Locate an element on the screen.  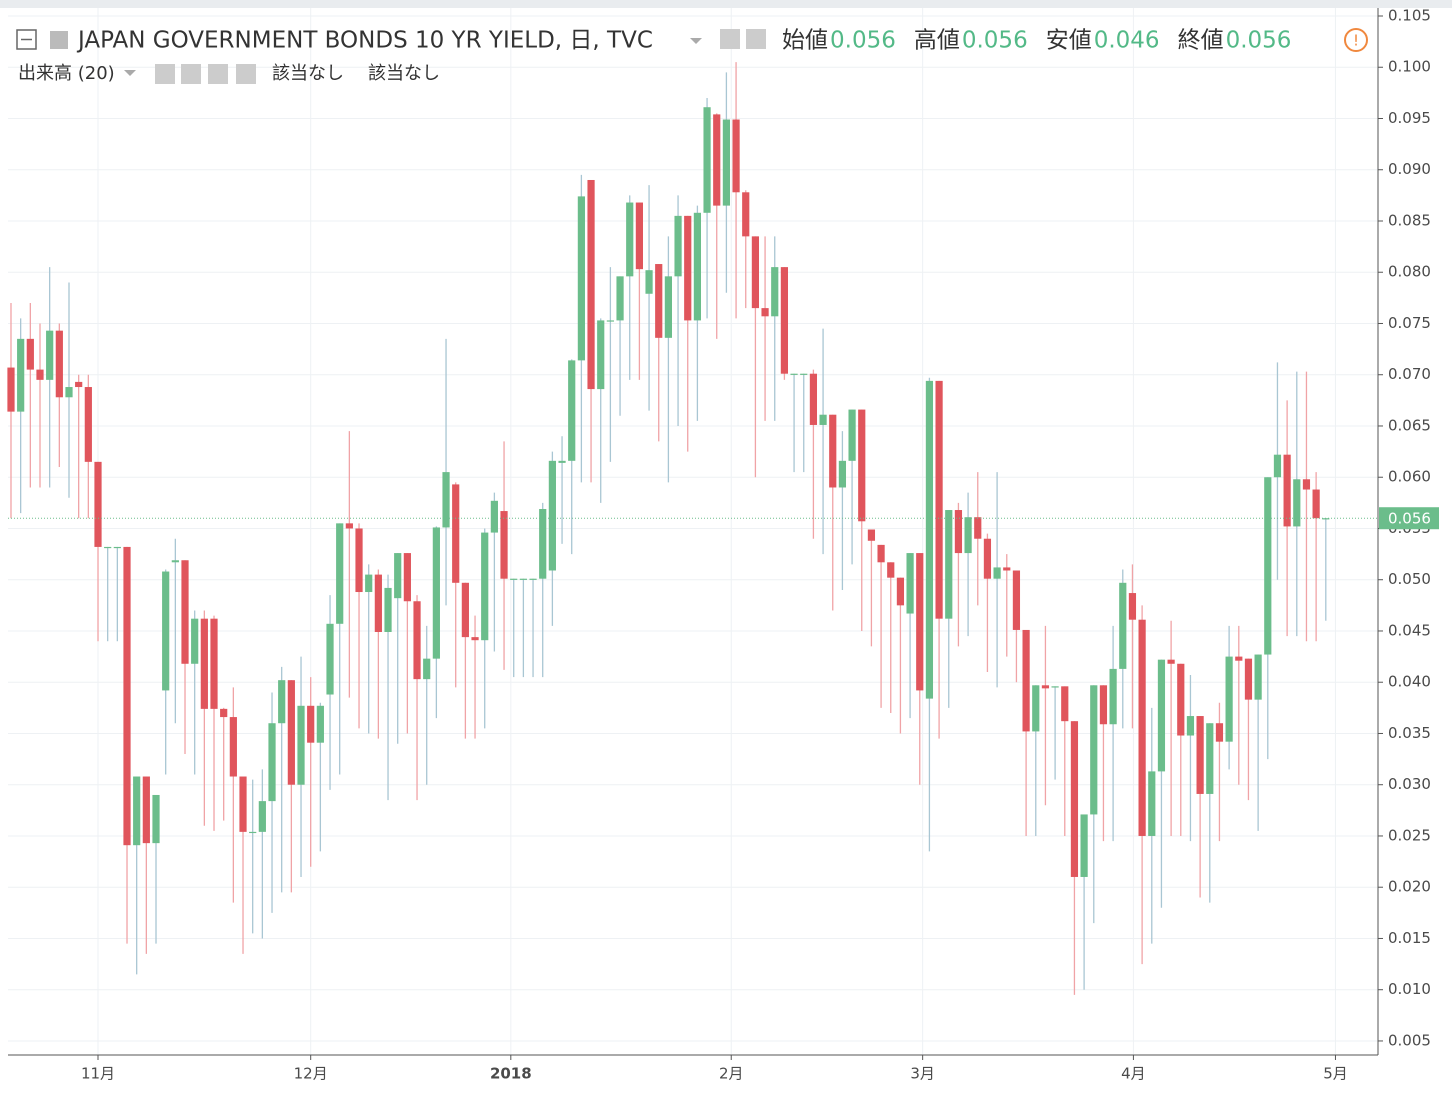
y-tick-label: 0.090 is located at coordinates (1409, 169).